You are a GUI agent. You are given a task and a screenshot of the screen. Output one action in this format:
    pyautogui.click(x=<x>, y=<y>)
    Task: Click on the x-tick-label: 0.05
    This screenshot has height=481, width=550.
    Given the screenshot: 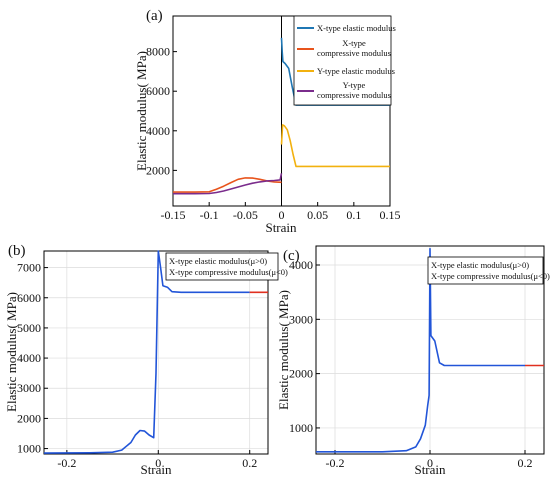 What is the action you would take?
    pyautogui.click(x=317, y=215)
    